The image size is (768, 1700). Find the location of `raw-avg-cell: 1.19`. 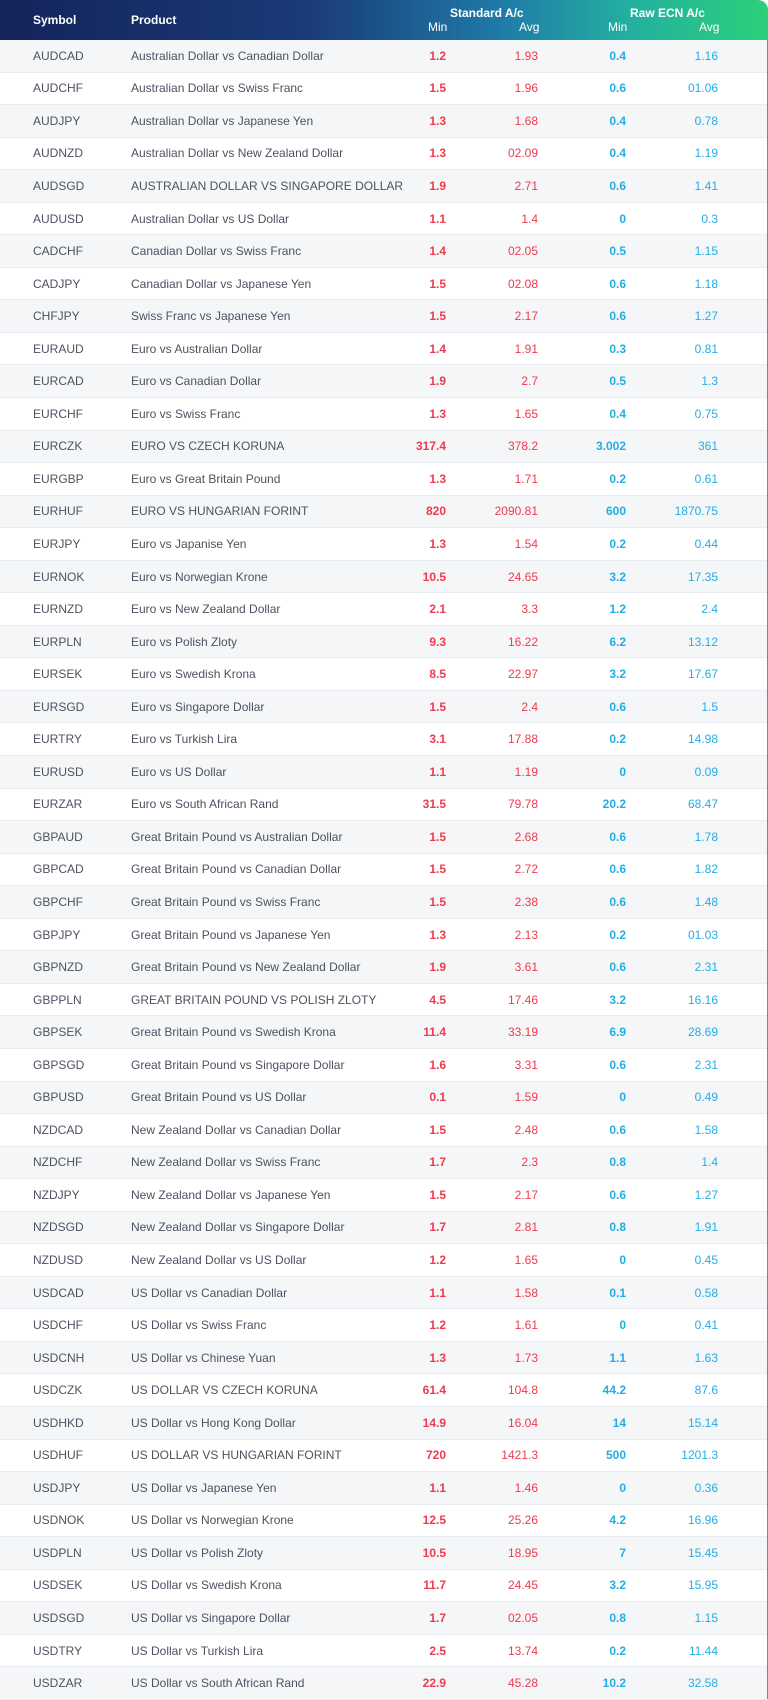

raw-avg-cell: 1.19 is located at coordinates (706, 153).